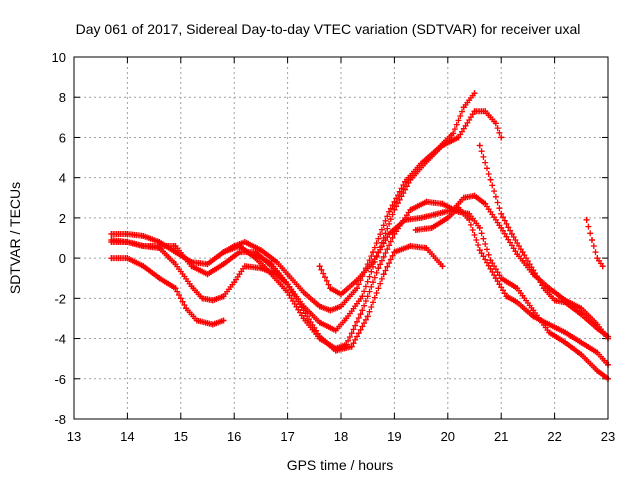 This screenshot has width=640, height=480. I want to click on y-tick-label: 4, so click(62, 178).